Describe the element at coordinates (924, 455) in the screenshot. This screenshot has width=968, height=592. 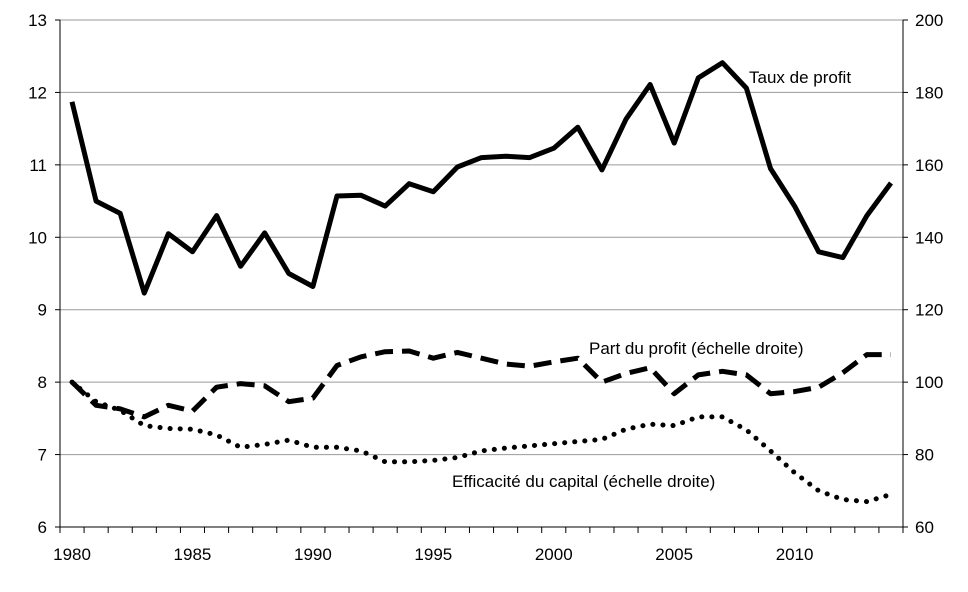
I see `y-right-tick-label-80: 80` at that location.